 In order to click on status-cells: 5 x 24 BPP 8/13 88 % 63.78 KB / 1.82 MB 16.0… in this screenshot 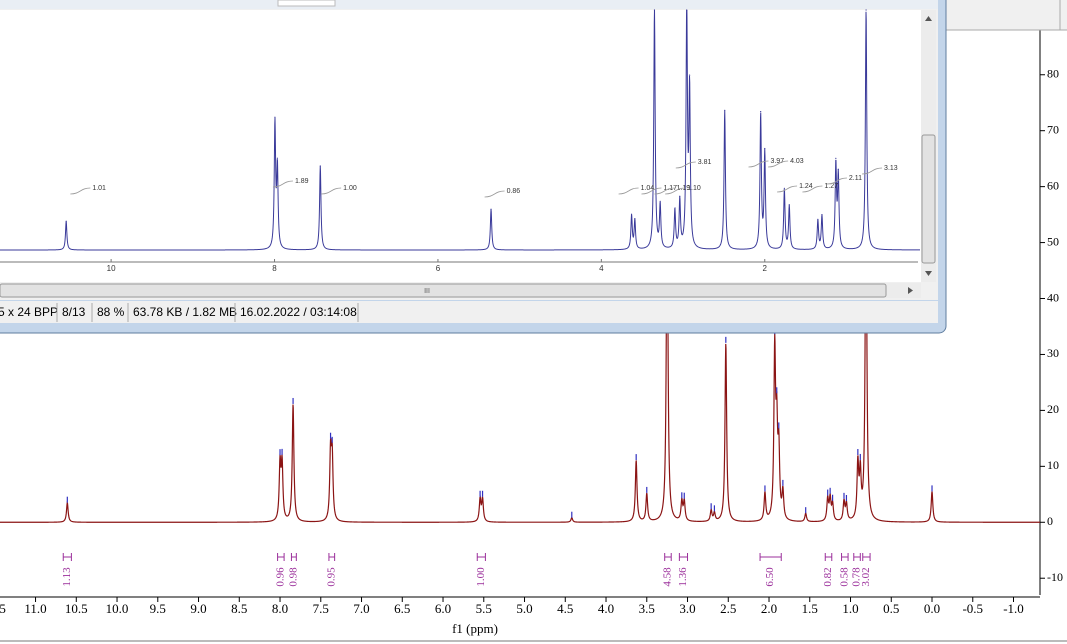, I will do `click(179, 312)`.